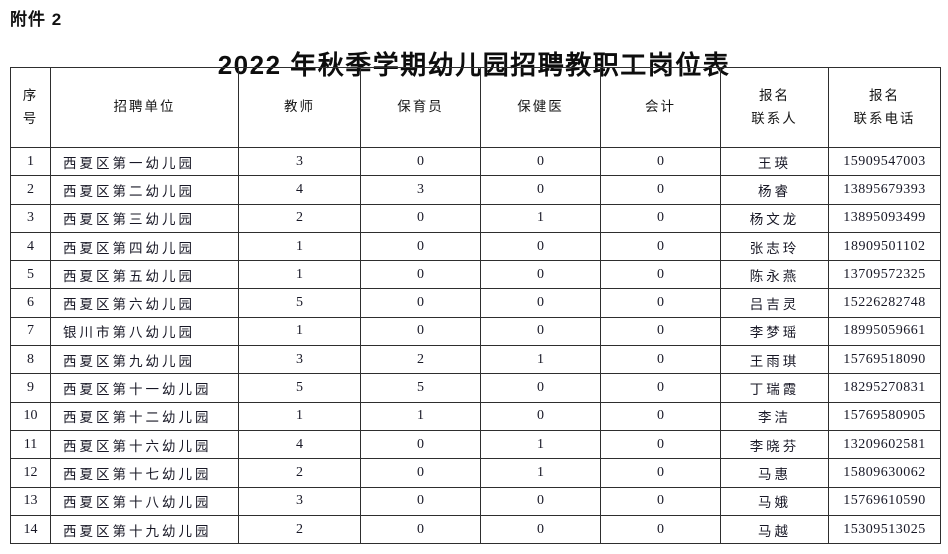 The height and width of the screenshot is (554, 948). Describe the element at coordinates (884, 360) in the screenshot. I see `cell-contact-phone: 15769518090` at that location.